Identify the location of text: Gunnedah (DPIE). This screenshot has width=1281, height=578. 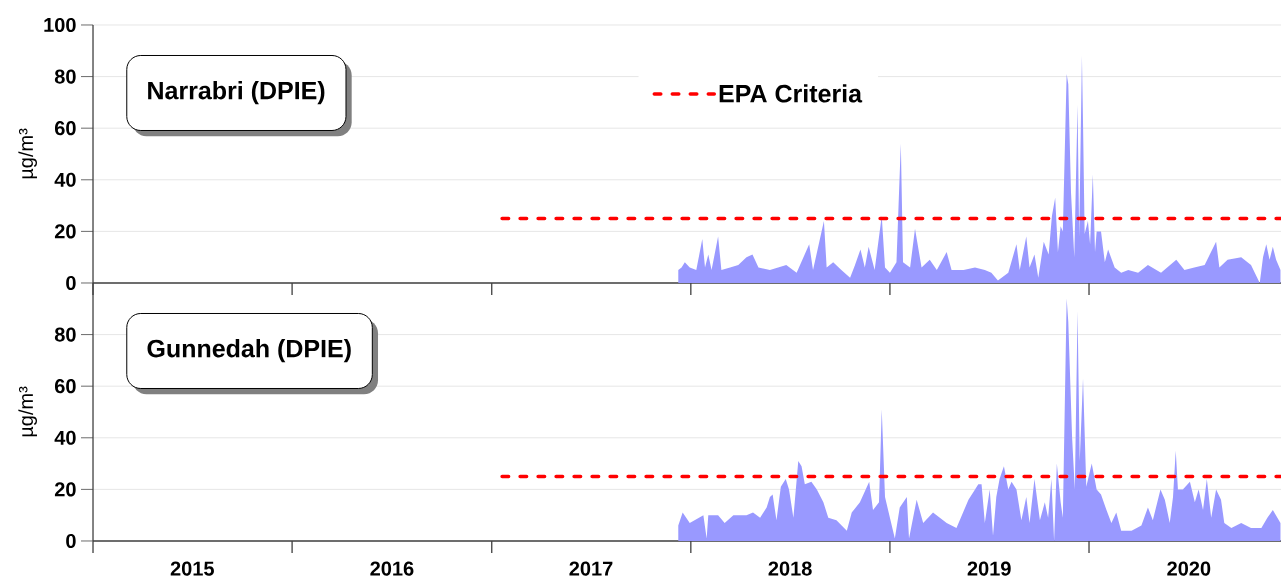
(249, 351).